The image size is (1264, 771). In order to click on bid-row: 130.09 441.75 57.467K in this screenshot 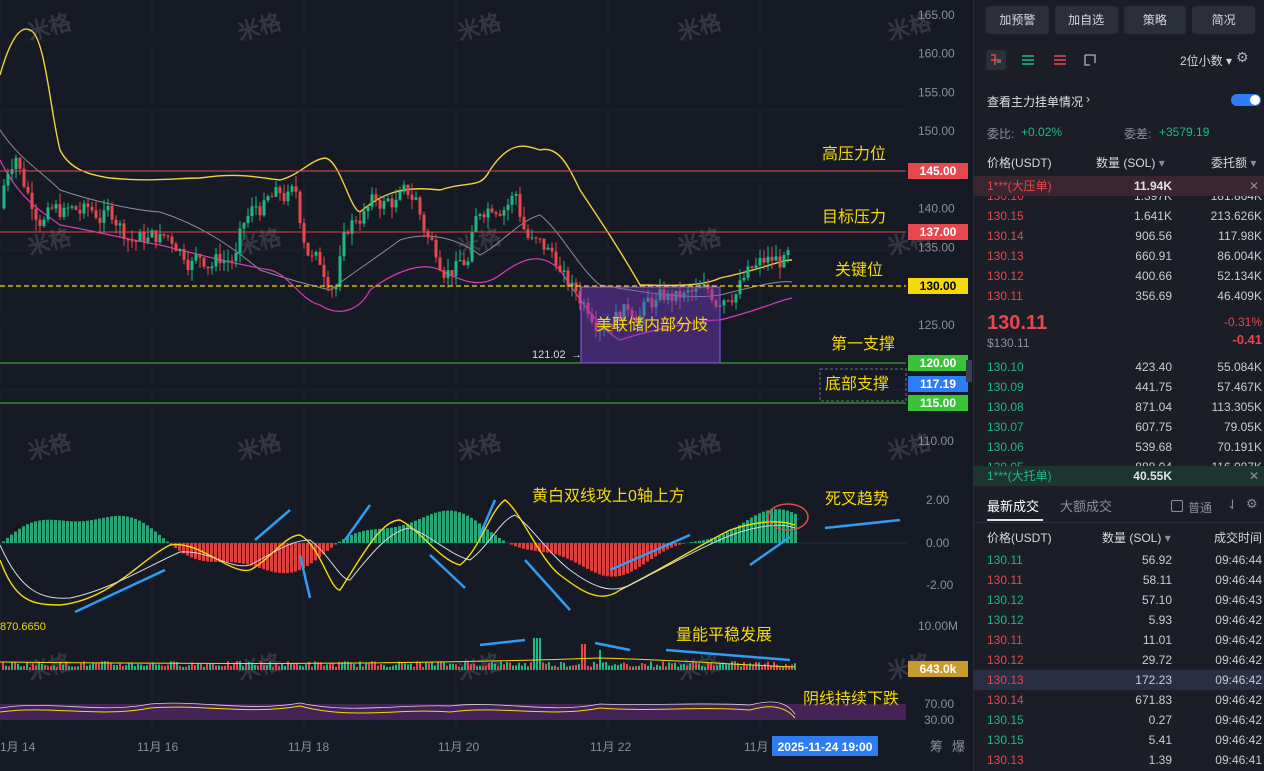, I will do `click(1119, 387)`.